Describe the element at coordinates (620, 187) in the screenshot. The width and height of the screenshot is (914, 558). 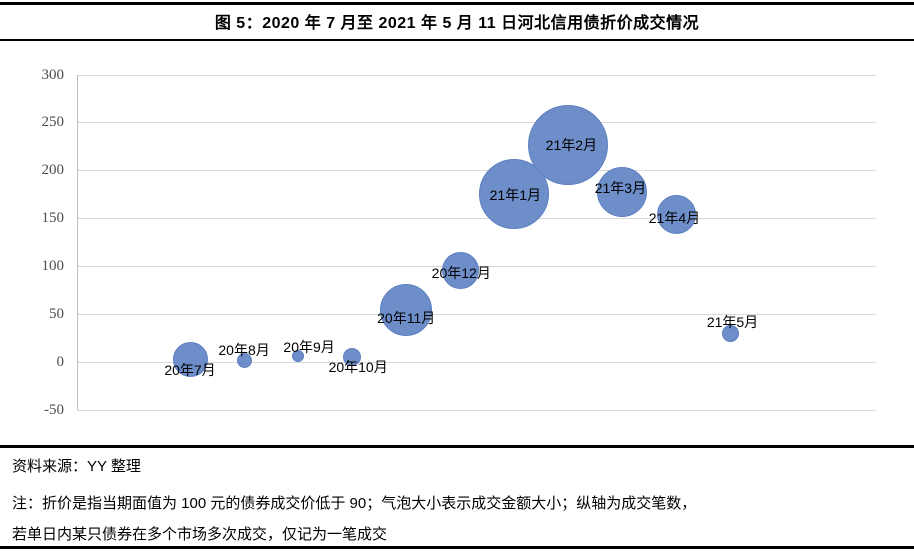
I see `bubble-label-21年3月: 21年3月` at that location.